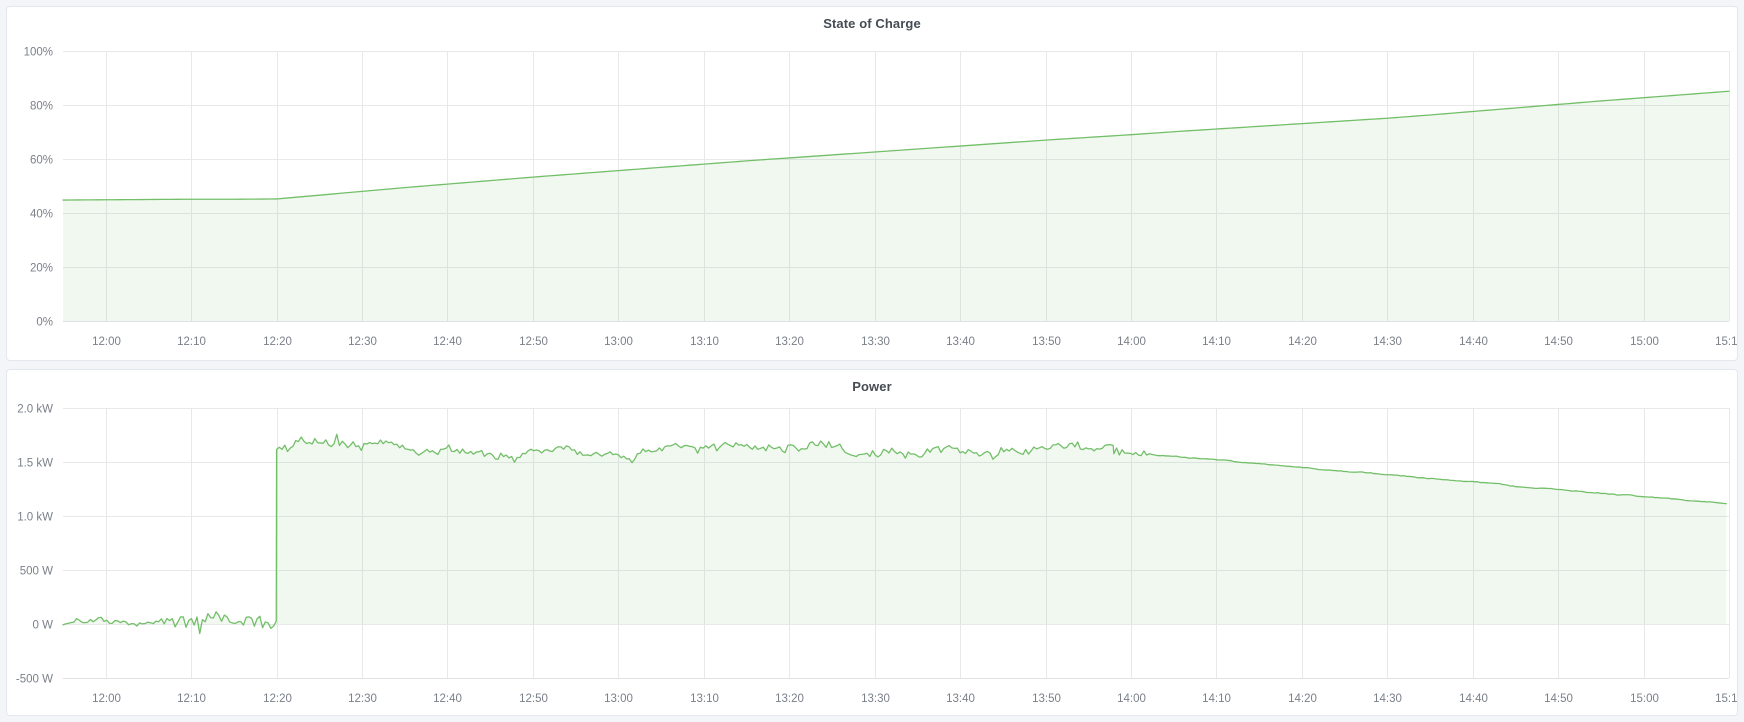 The width and height of the screenshot is (1744, 722). Describe the element at coordinates (34, 680) in the screenshot. I see `y-axis-tick-label: -500 W` at that location.